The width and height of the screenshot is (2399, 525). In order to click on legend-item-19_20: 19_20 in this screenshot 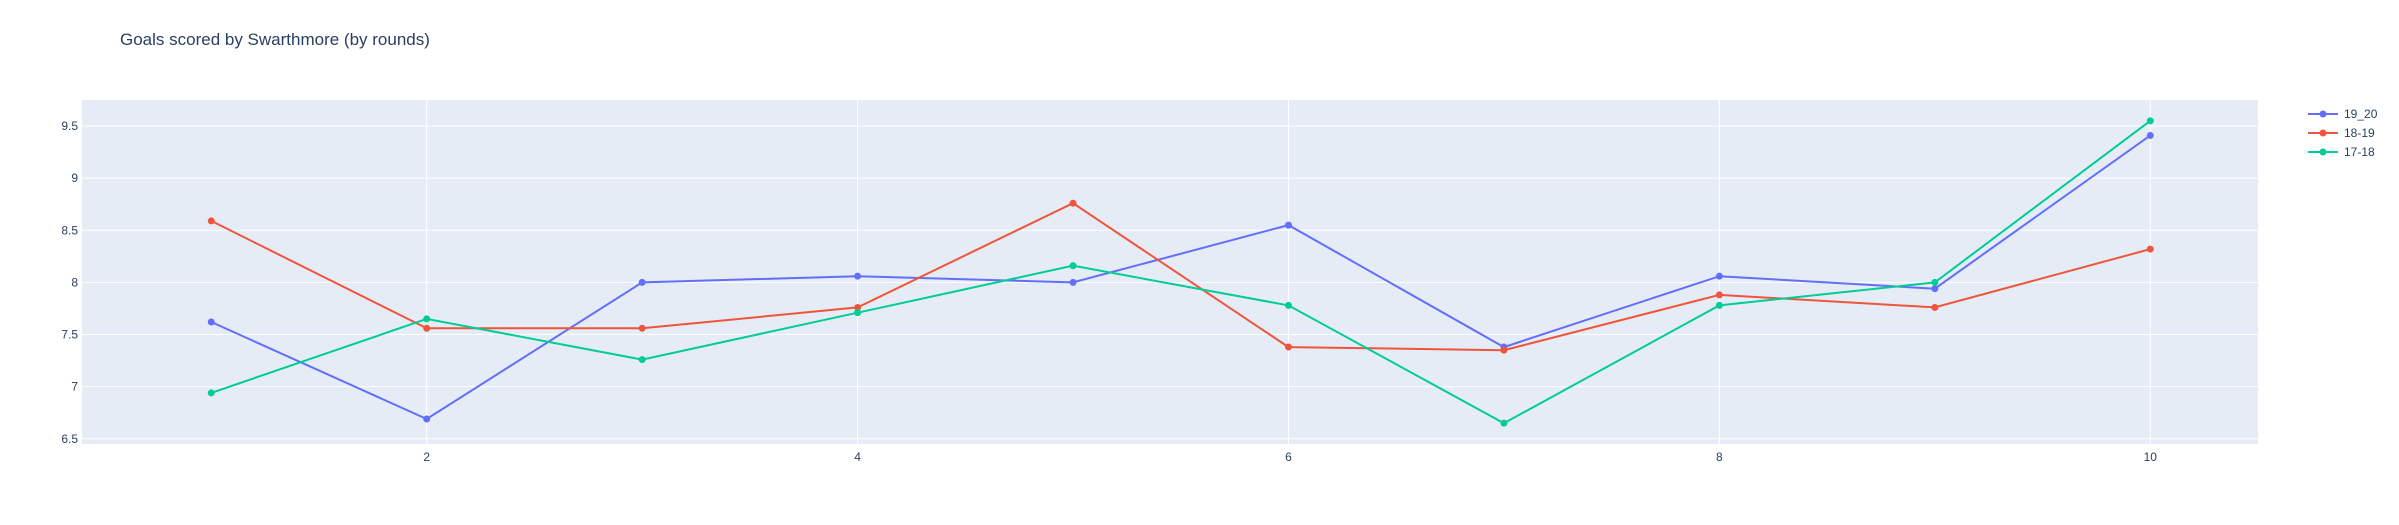, I will do `click(2343, 114)`.